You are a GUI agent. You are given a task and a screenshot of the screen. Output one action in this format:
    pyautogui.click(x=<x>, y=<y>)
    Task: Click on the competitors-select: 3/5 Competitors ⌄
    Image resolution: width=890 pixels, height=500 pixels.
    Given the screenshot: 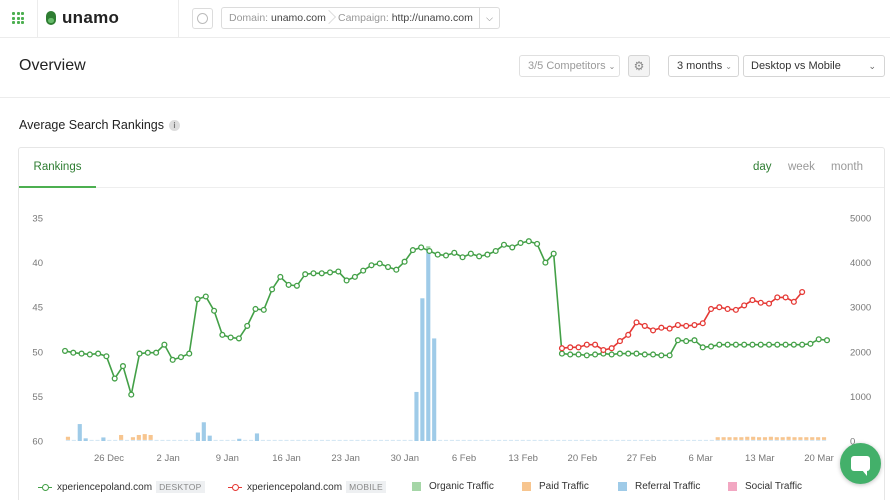 What is the action you would take?
    pyautogui.click(x=569, y=66)
    